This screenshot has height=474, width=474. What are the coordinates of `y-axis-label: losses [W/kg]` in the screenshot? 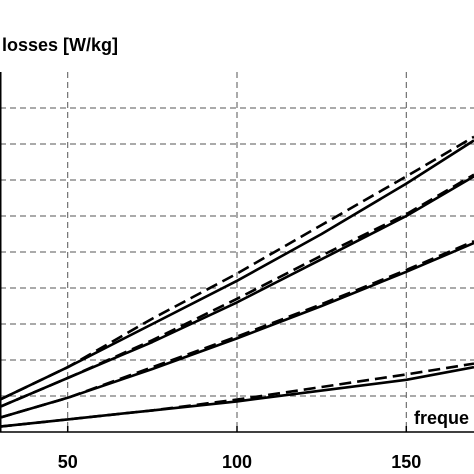 It's located at (60, 45).